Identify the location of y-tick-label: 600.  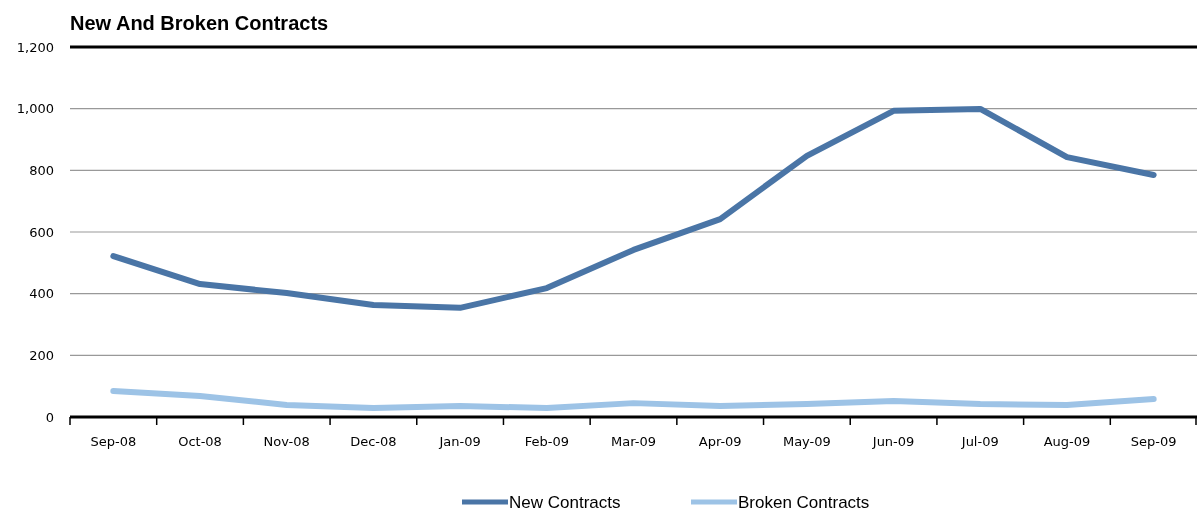
(41, 232).